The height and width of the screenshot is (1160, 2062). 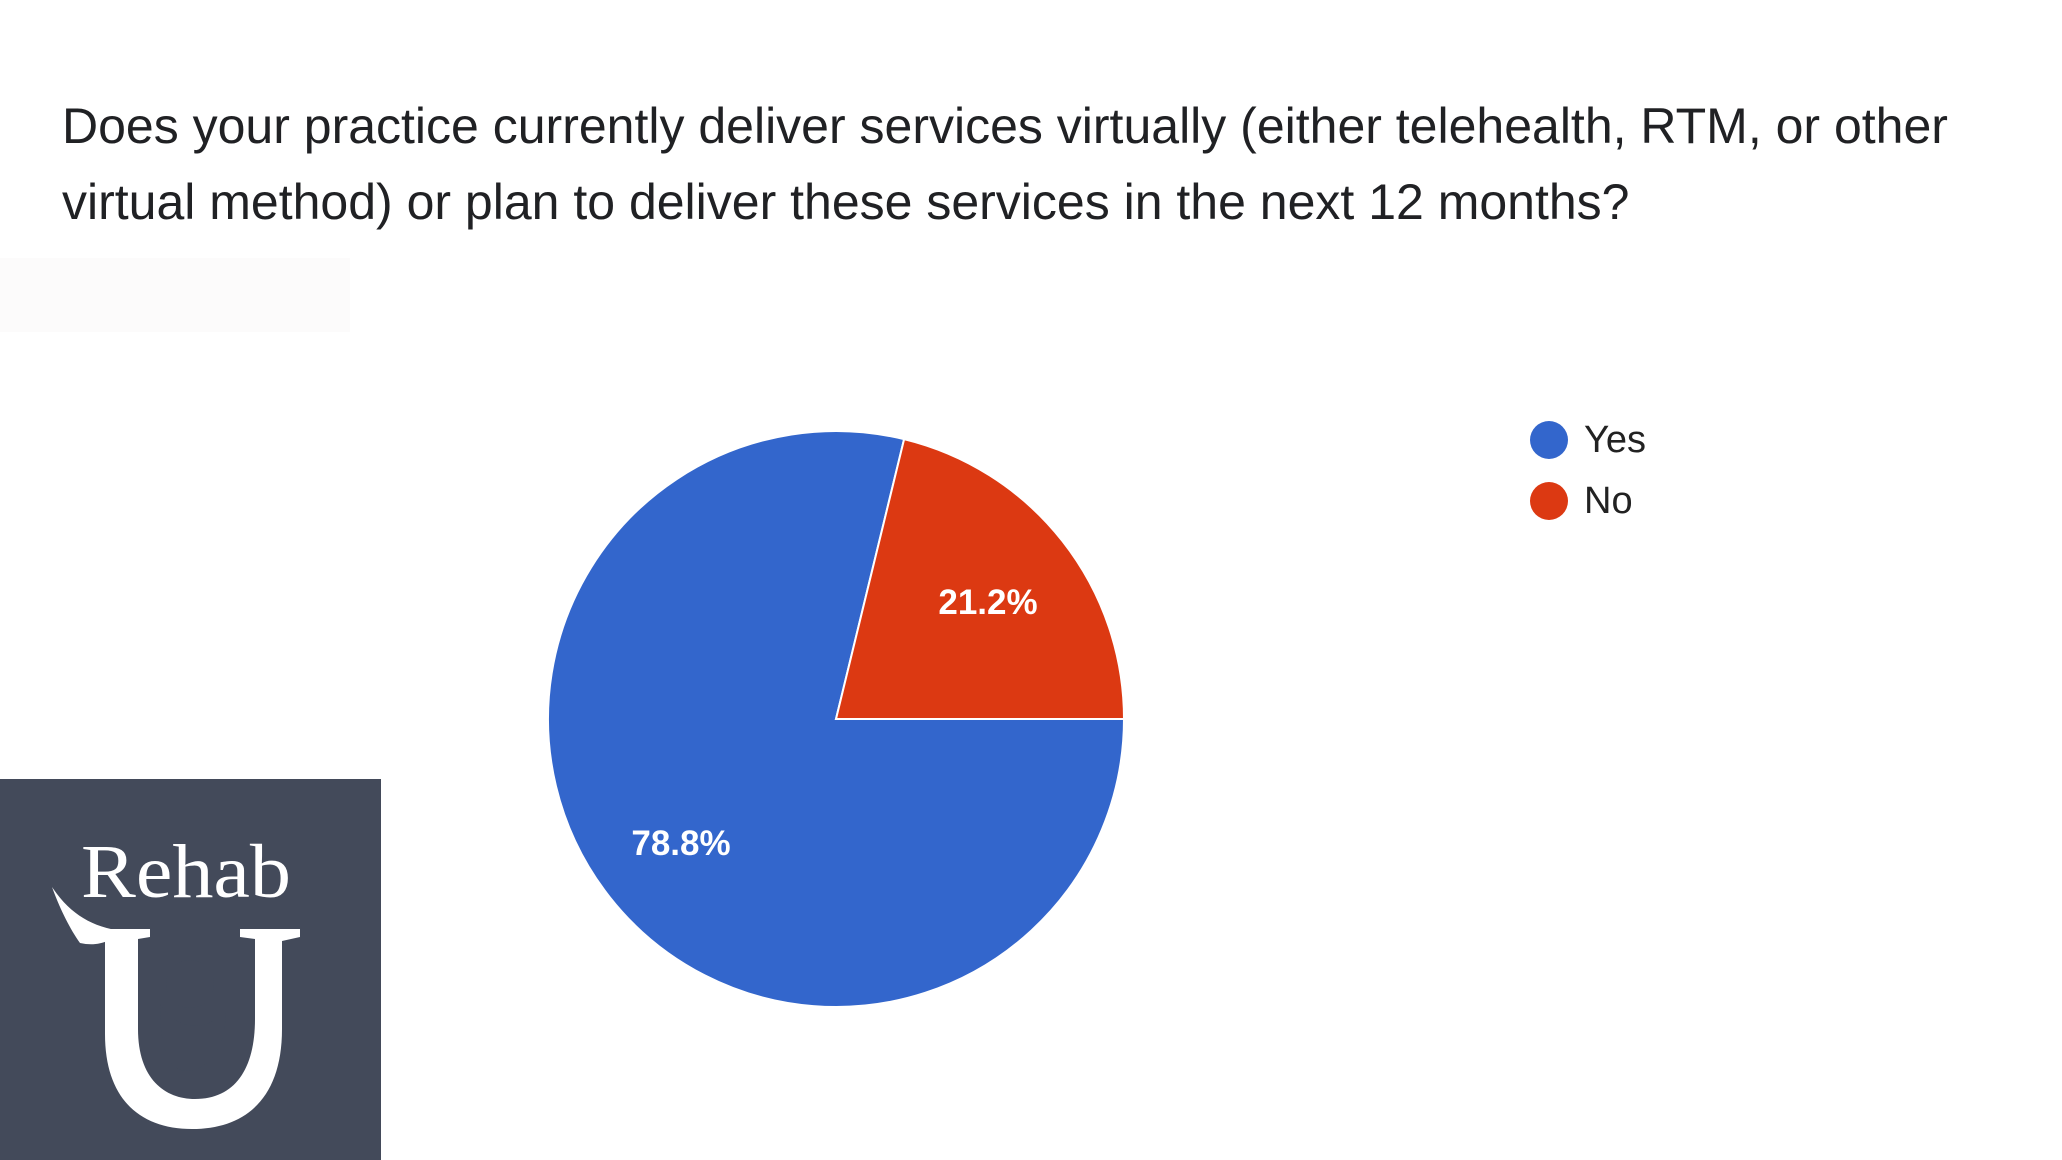 I want to click on rehab-u-logo: Rehab, so click(x=190, y=969).